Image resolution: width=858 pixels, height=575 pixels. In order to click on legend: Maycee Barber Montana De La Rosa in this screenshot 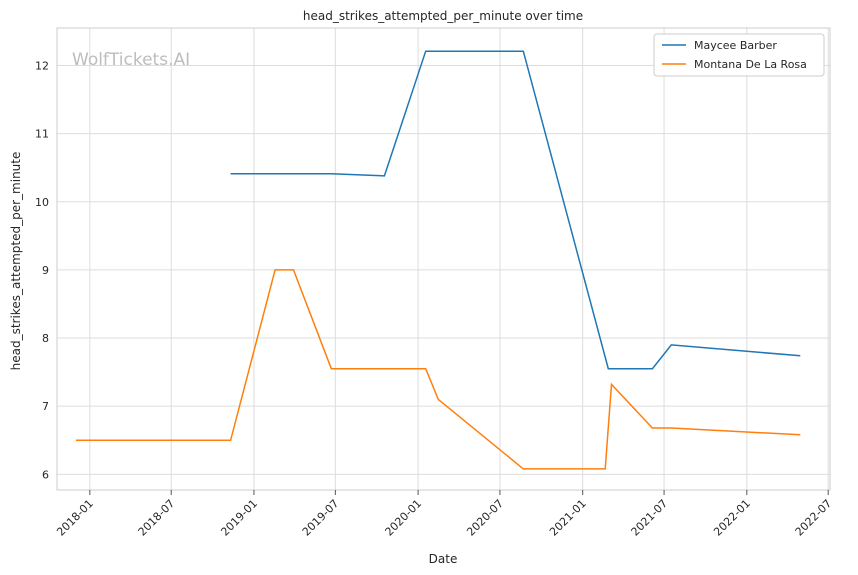, I will do `click(739, 55)`.